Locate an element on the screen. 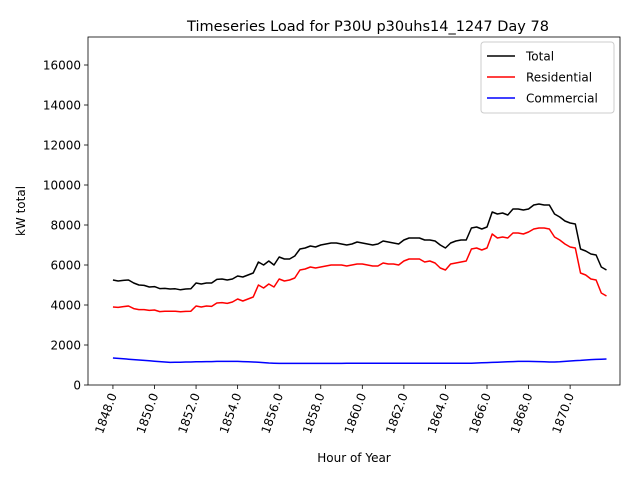  y-tick-label: 6000 is located at coordinates (65, 266).